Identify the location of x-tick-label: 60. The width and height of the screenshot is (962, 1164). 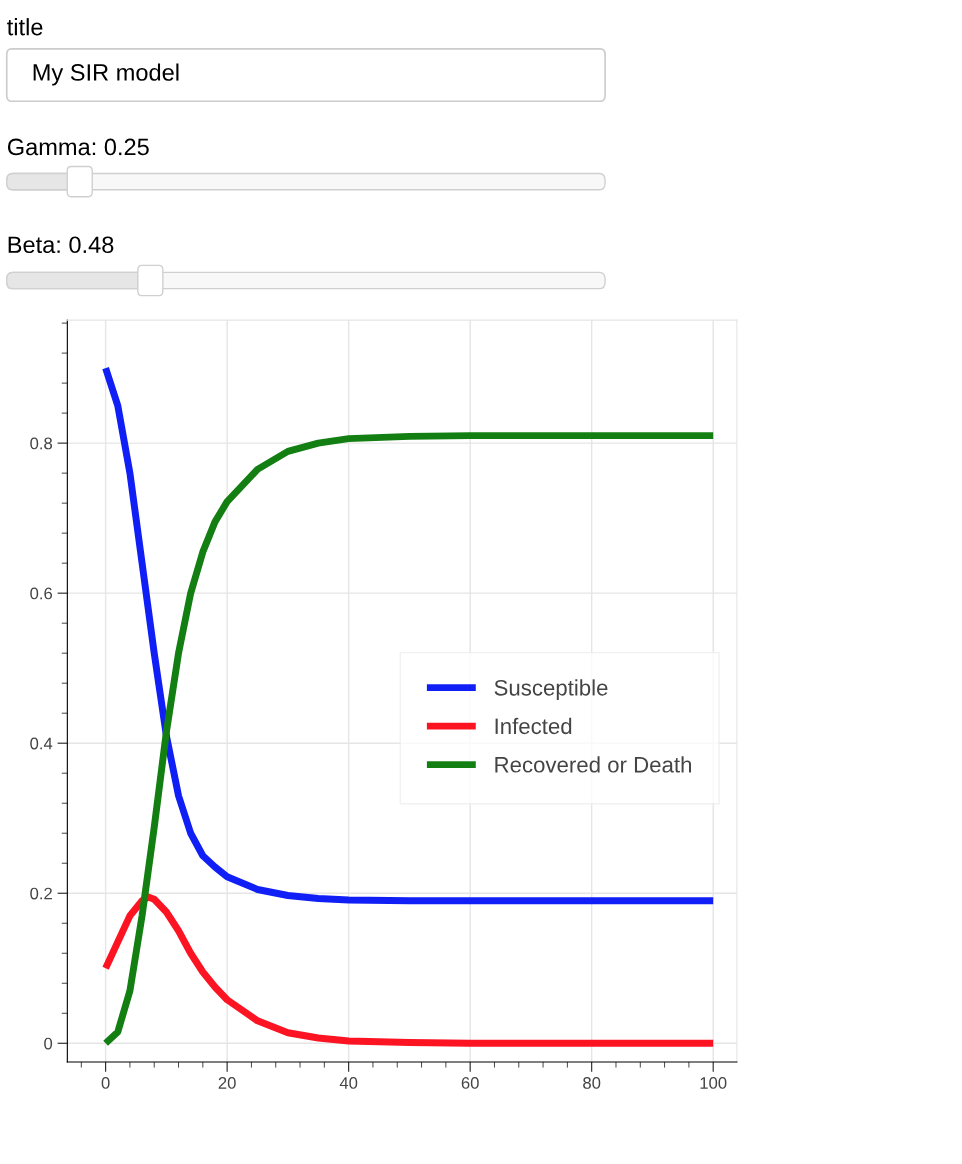
(470, 1083).